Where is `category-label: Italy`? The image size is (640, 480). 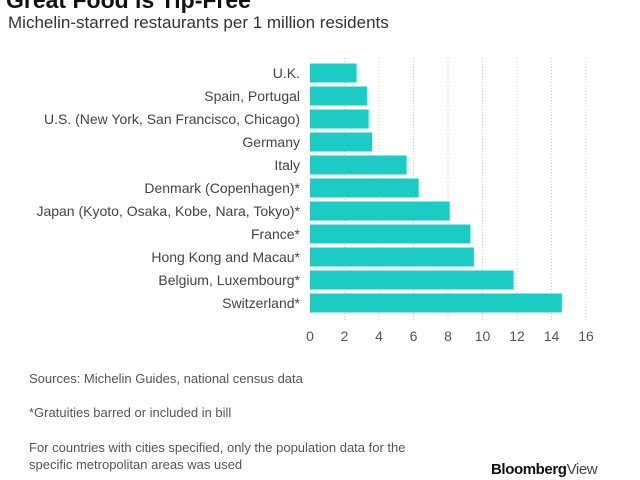 category-label: Italy is located at coordinates (287, 165).